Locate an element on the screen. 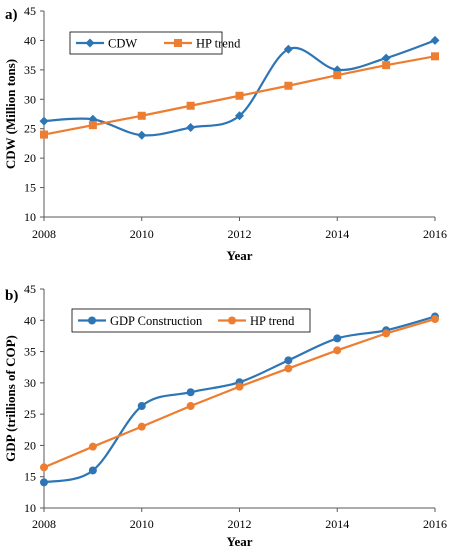 The width and height of the screenshot is (451, 550). panel-label: a) is located at coordinates (11, 15).